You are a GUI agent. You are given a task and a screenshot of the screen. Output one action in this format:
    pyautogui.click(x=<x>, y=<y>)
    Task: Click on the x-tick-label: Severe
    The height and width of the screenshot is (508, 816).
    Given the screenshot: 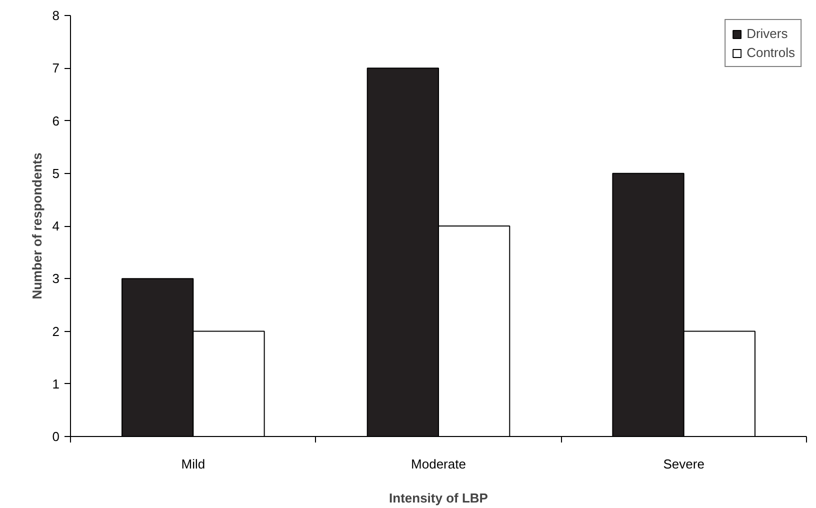 What is the action you would take?
    pyautogui.click(x=683, y=464)
    